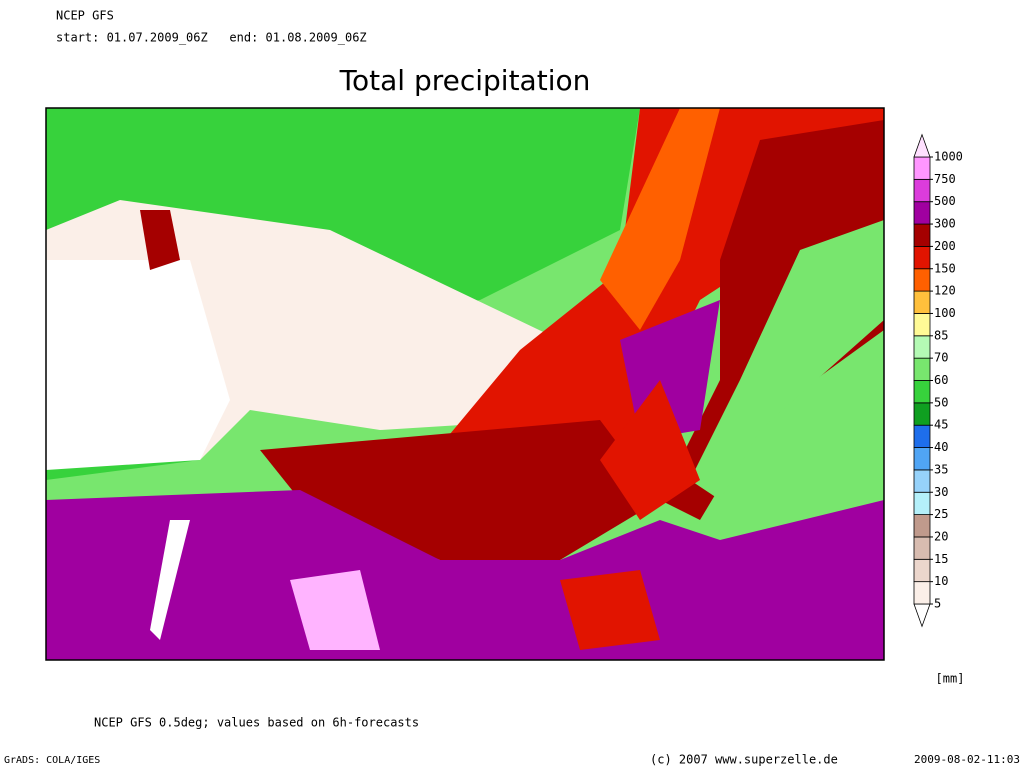 The height and width of the screenshot is (772, 1024). I want to click on colorbar-label: 10, so click(941, 581).